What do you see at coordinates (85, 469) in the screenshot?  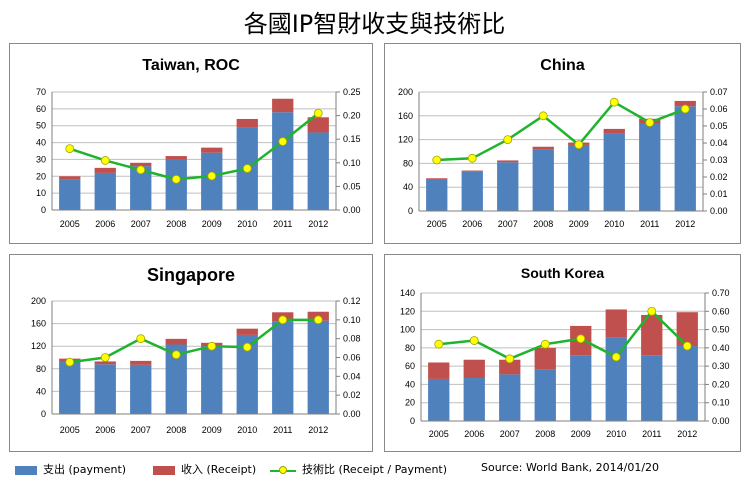 I see `legend-label: 支出 (payment)` at bounding box center [85, 469].